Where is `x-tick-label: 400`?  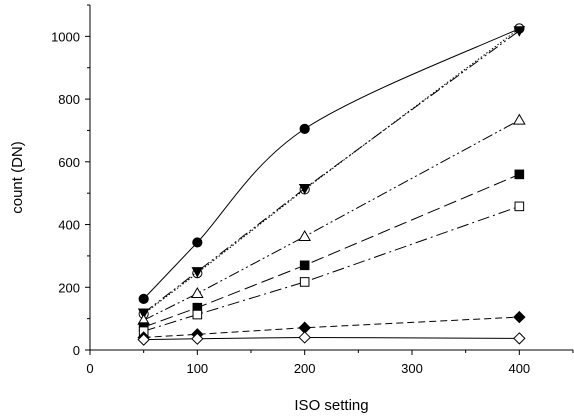
x-tick-label: 400 is located at coordinates (519, 368).